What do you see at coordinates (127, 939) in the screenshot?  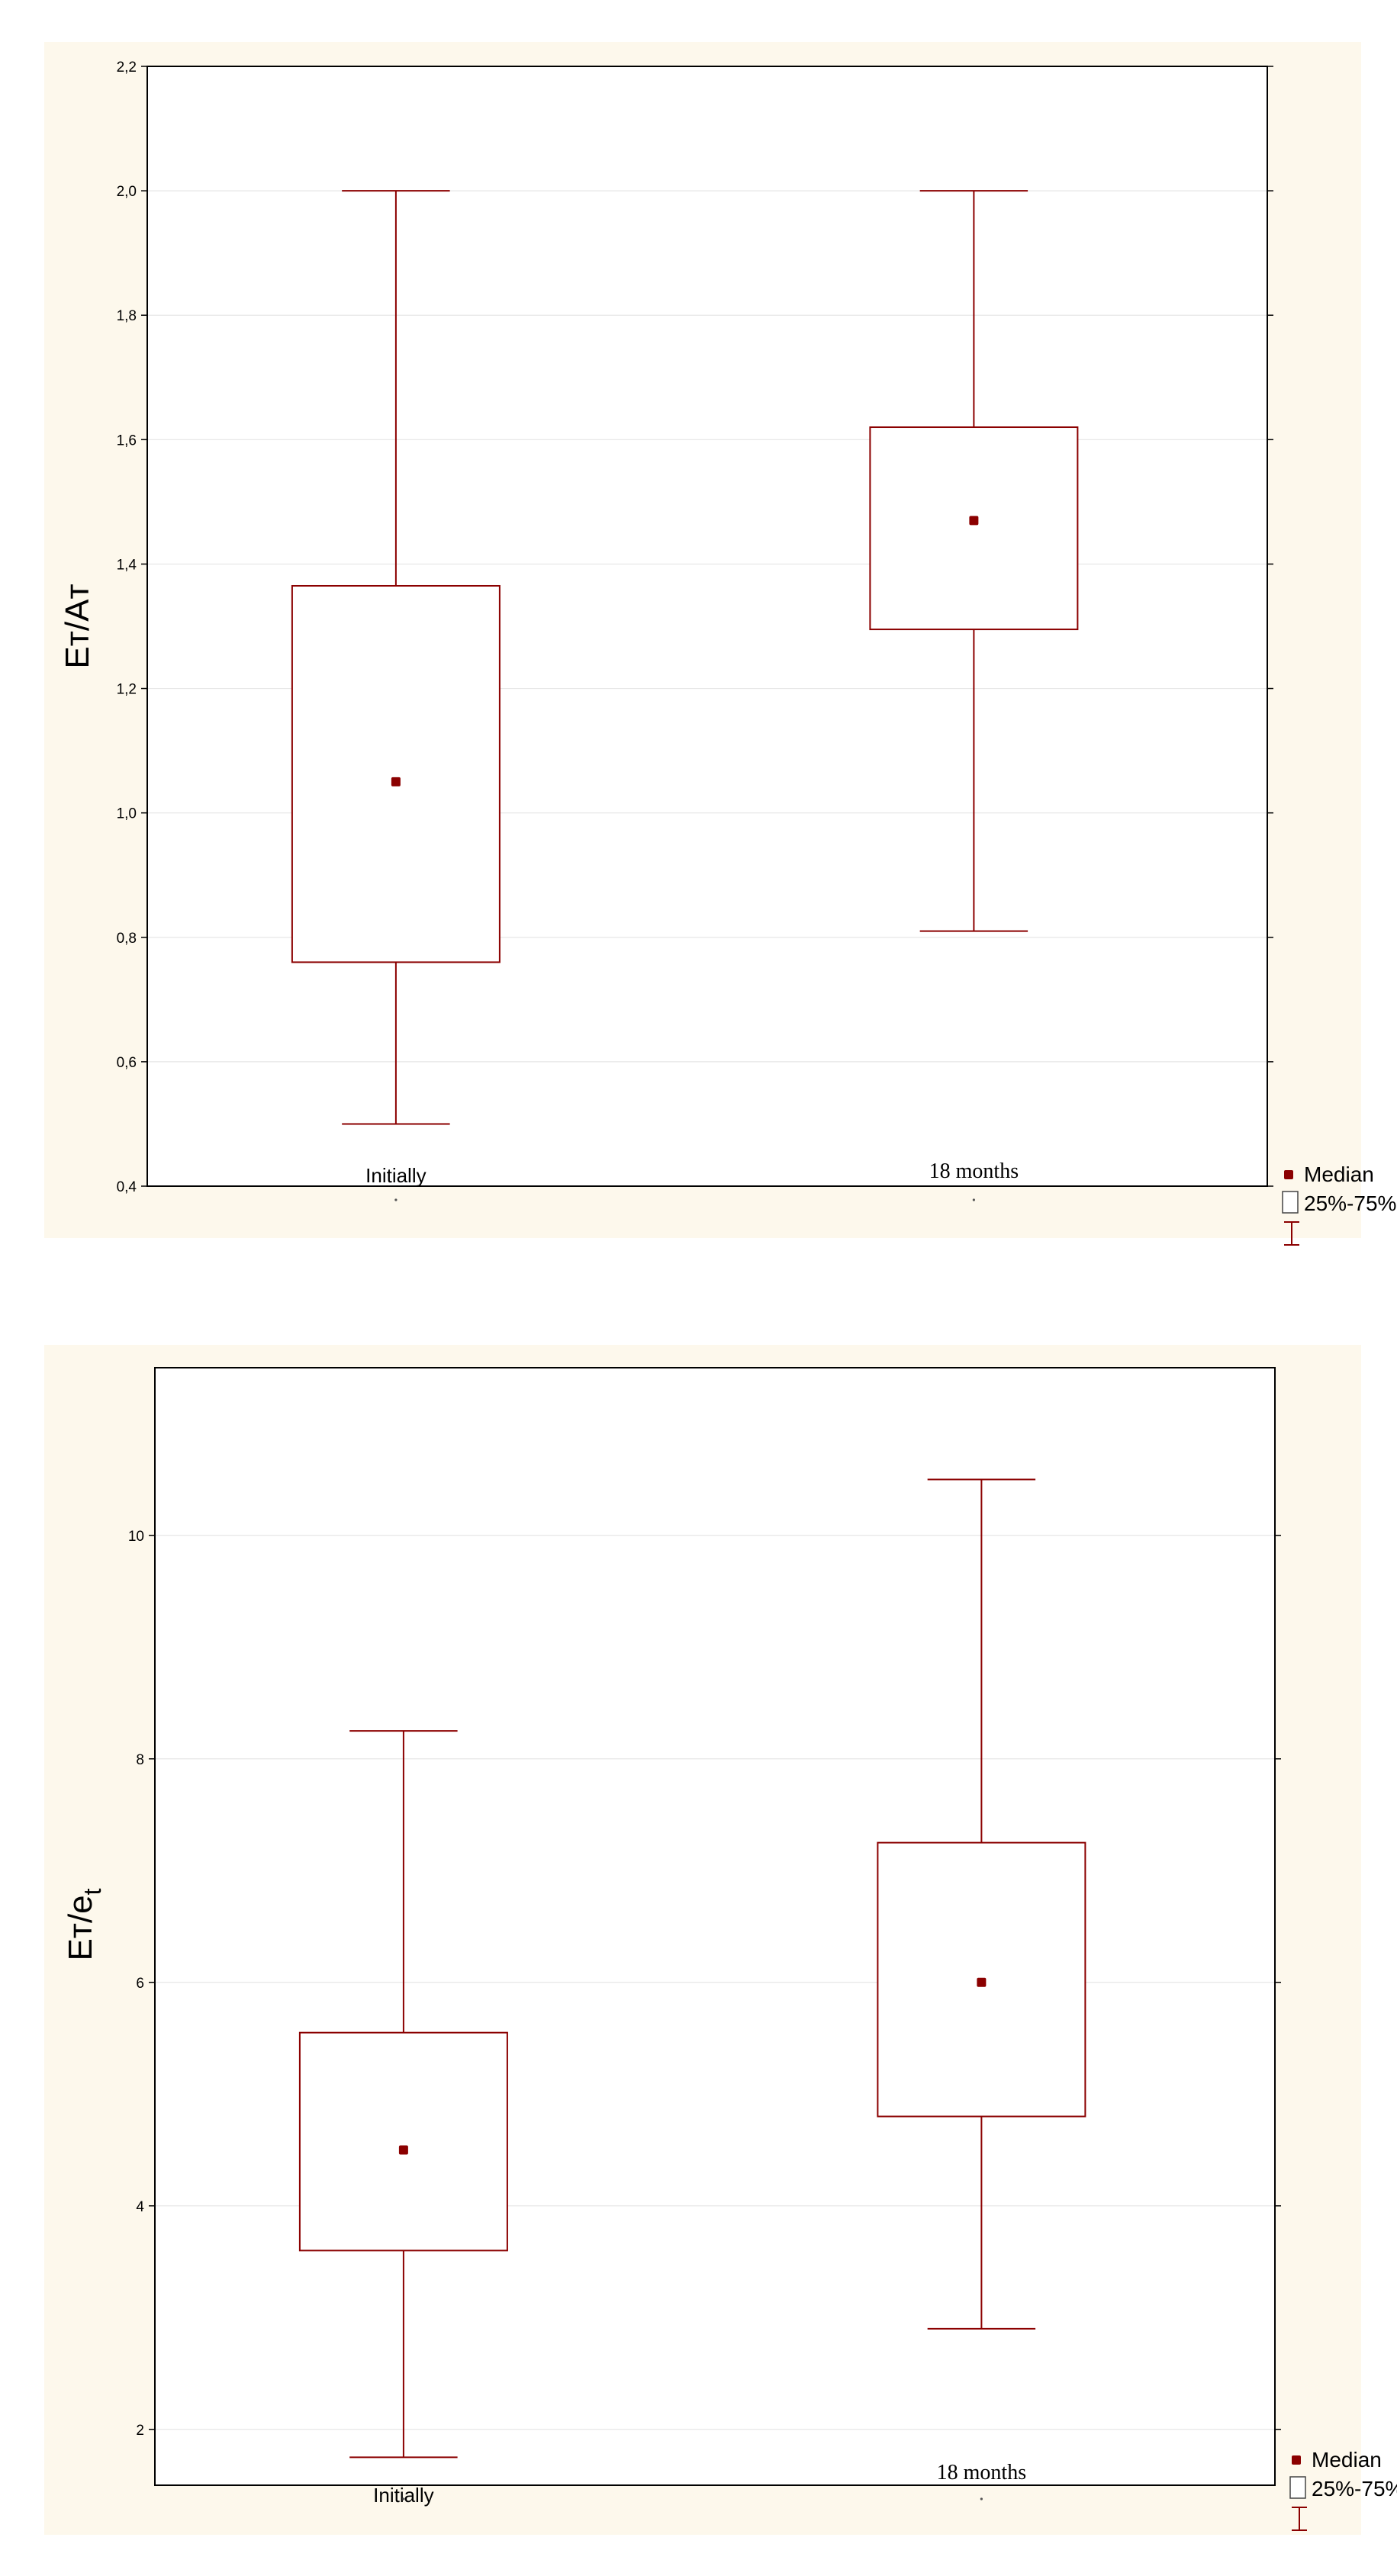 I see `y-tick-label: 0,8` at bounding box center [127, 939].